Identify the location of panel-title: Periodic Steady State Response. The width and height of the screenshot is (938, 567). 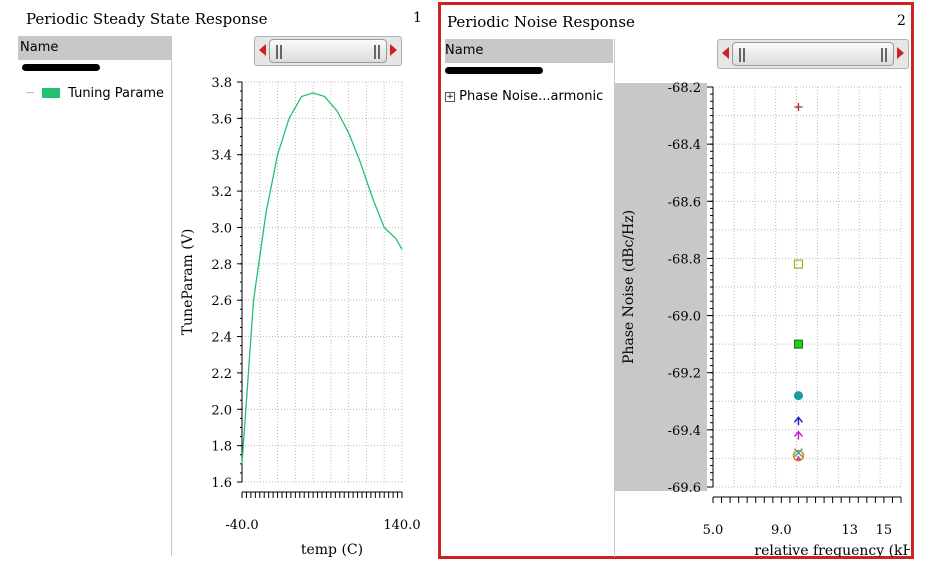
(147, 19).